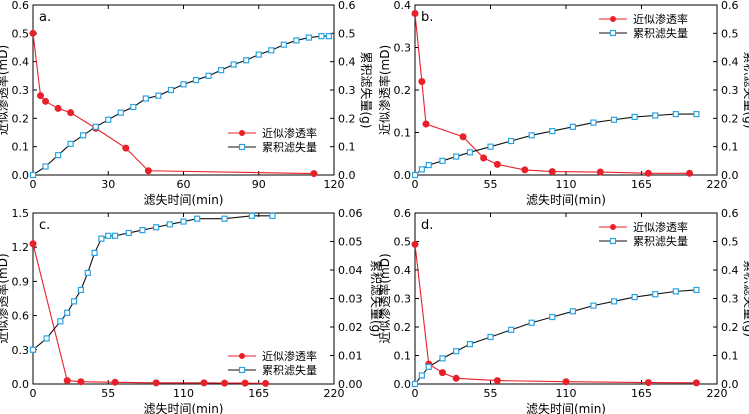 The image size is (749, 414). I want to click on y-left-tick-label: 1.5, so click(21, 213).